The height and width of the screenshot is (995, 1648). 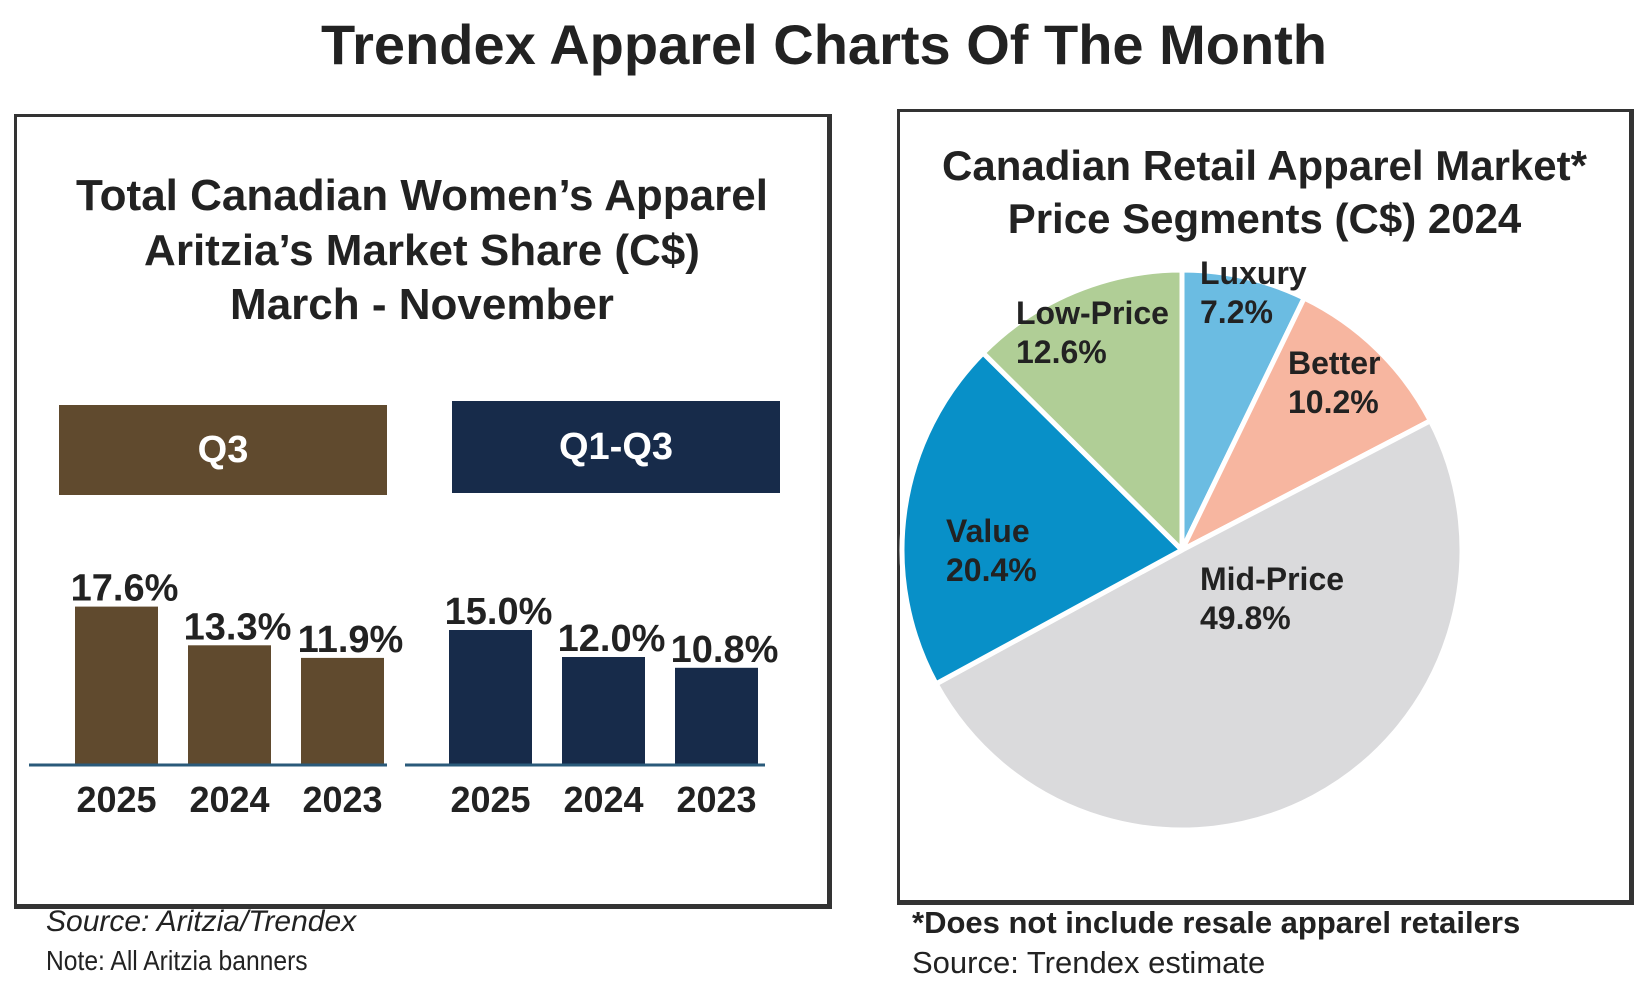 I want to click on x-tick-q3-2024: 2024, so click(x=229, y=799).